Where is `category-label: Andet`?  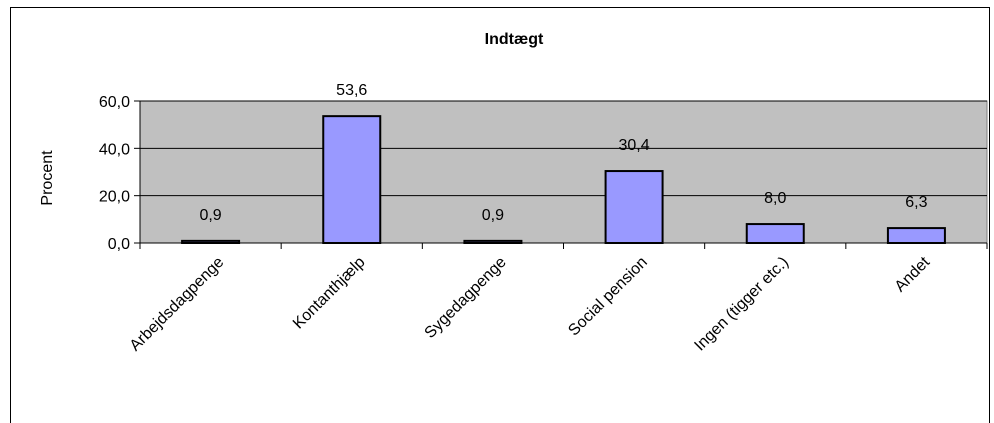 category-label: Andet is located at coordinates (913, 274).